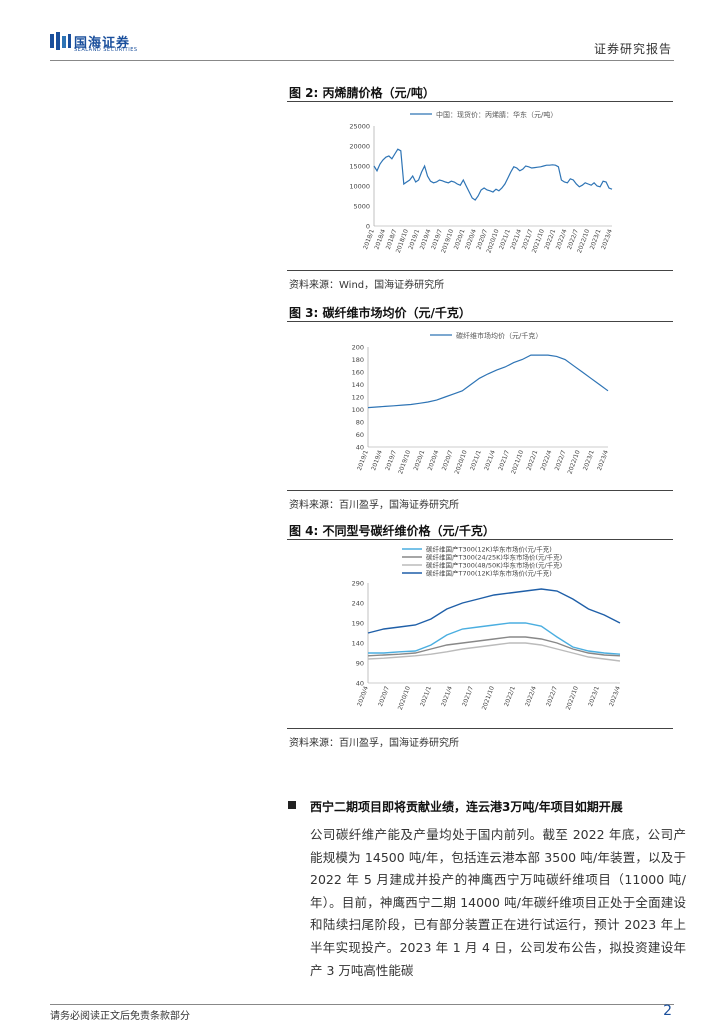 The height and width of the screenshot is (1024, 724). I want to click on y-tick-label: 80, so click(360, 423).